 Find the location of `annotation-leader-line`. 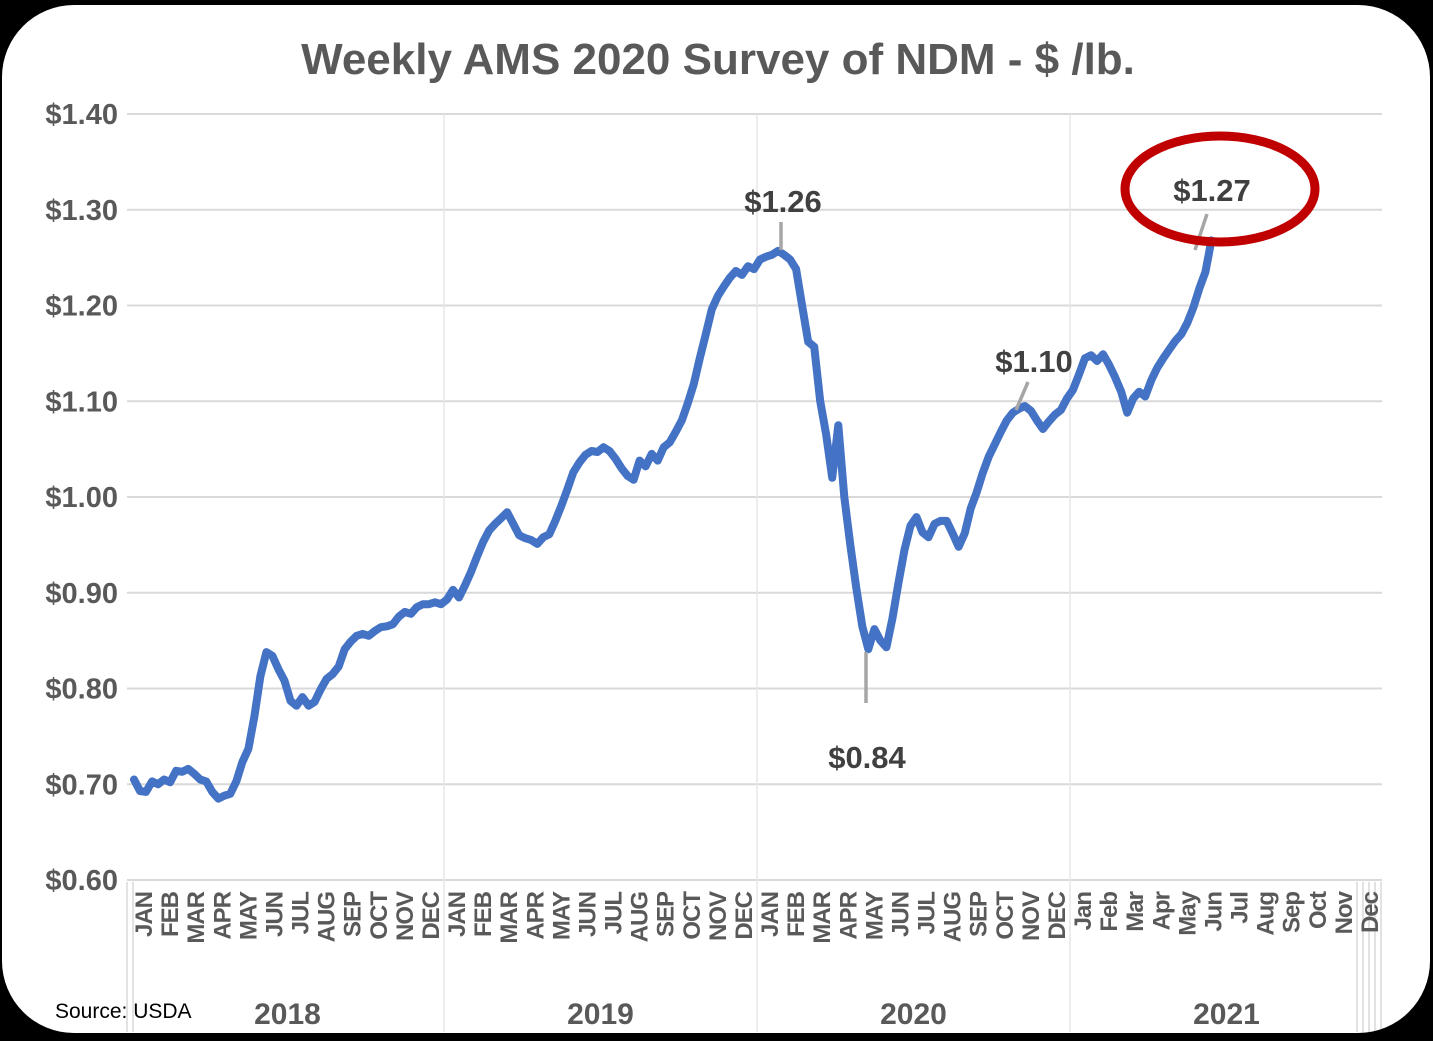

annotation-leader-line is located at coordinates (1022, 396).